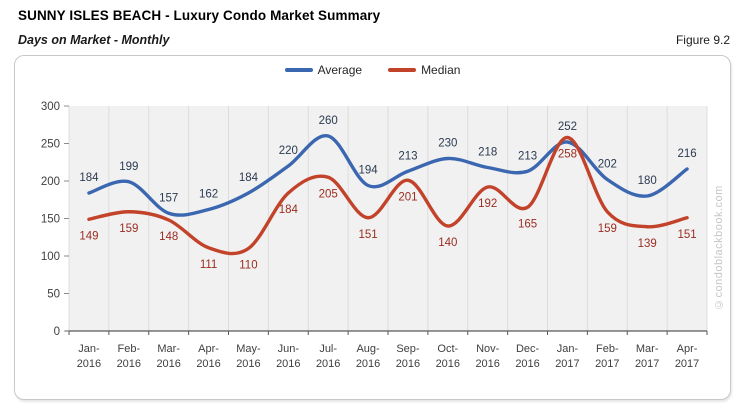 Image resolution: width=746 pixels, height=407 pixels. Describe the element at coordinates (328, 121) in the screenshot. I see `data-label-average: 260` at that location.